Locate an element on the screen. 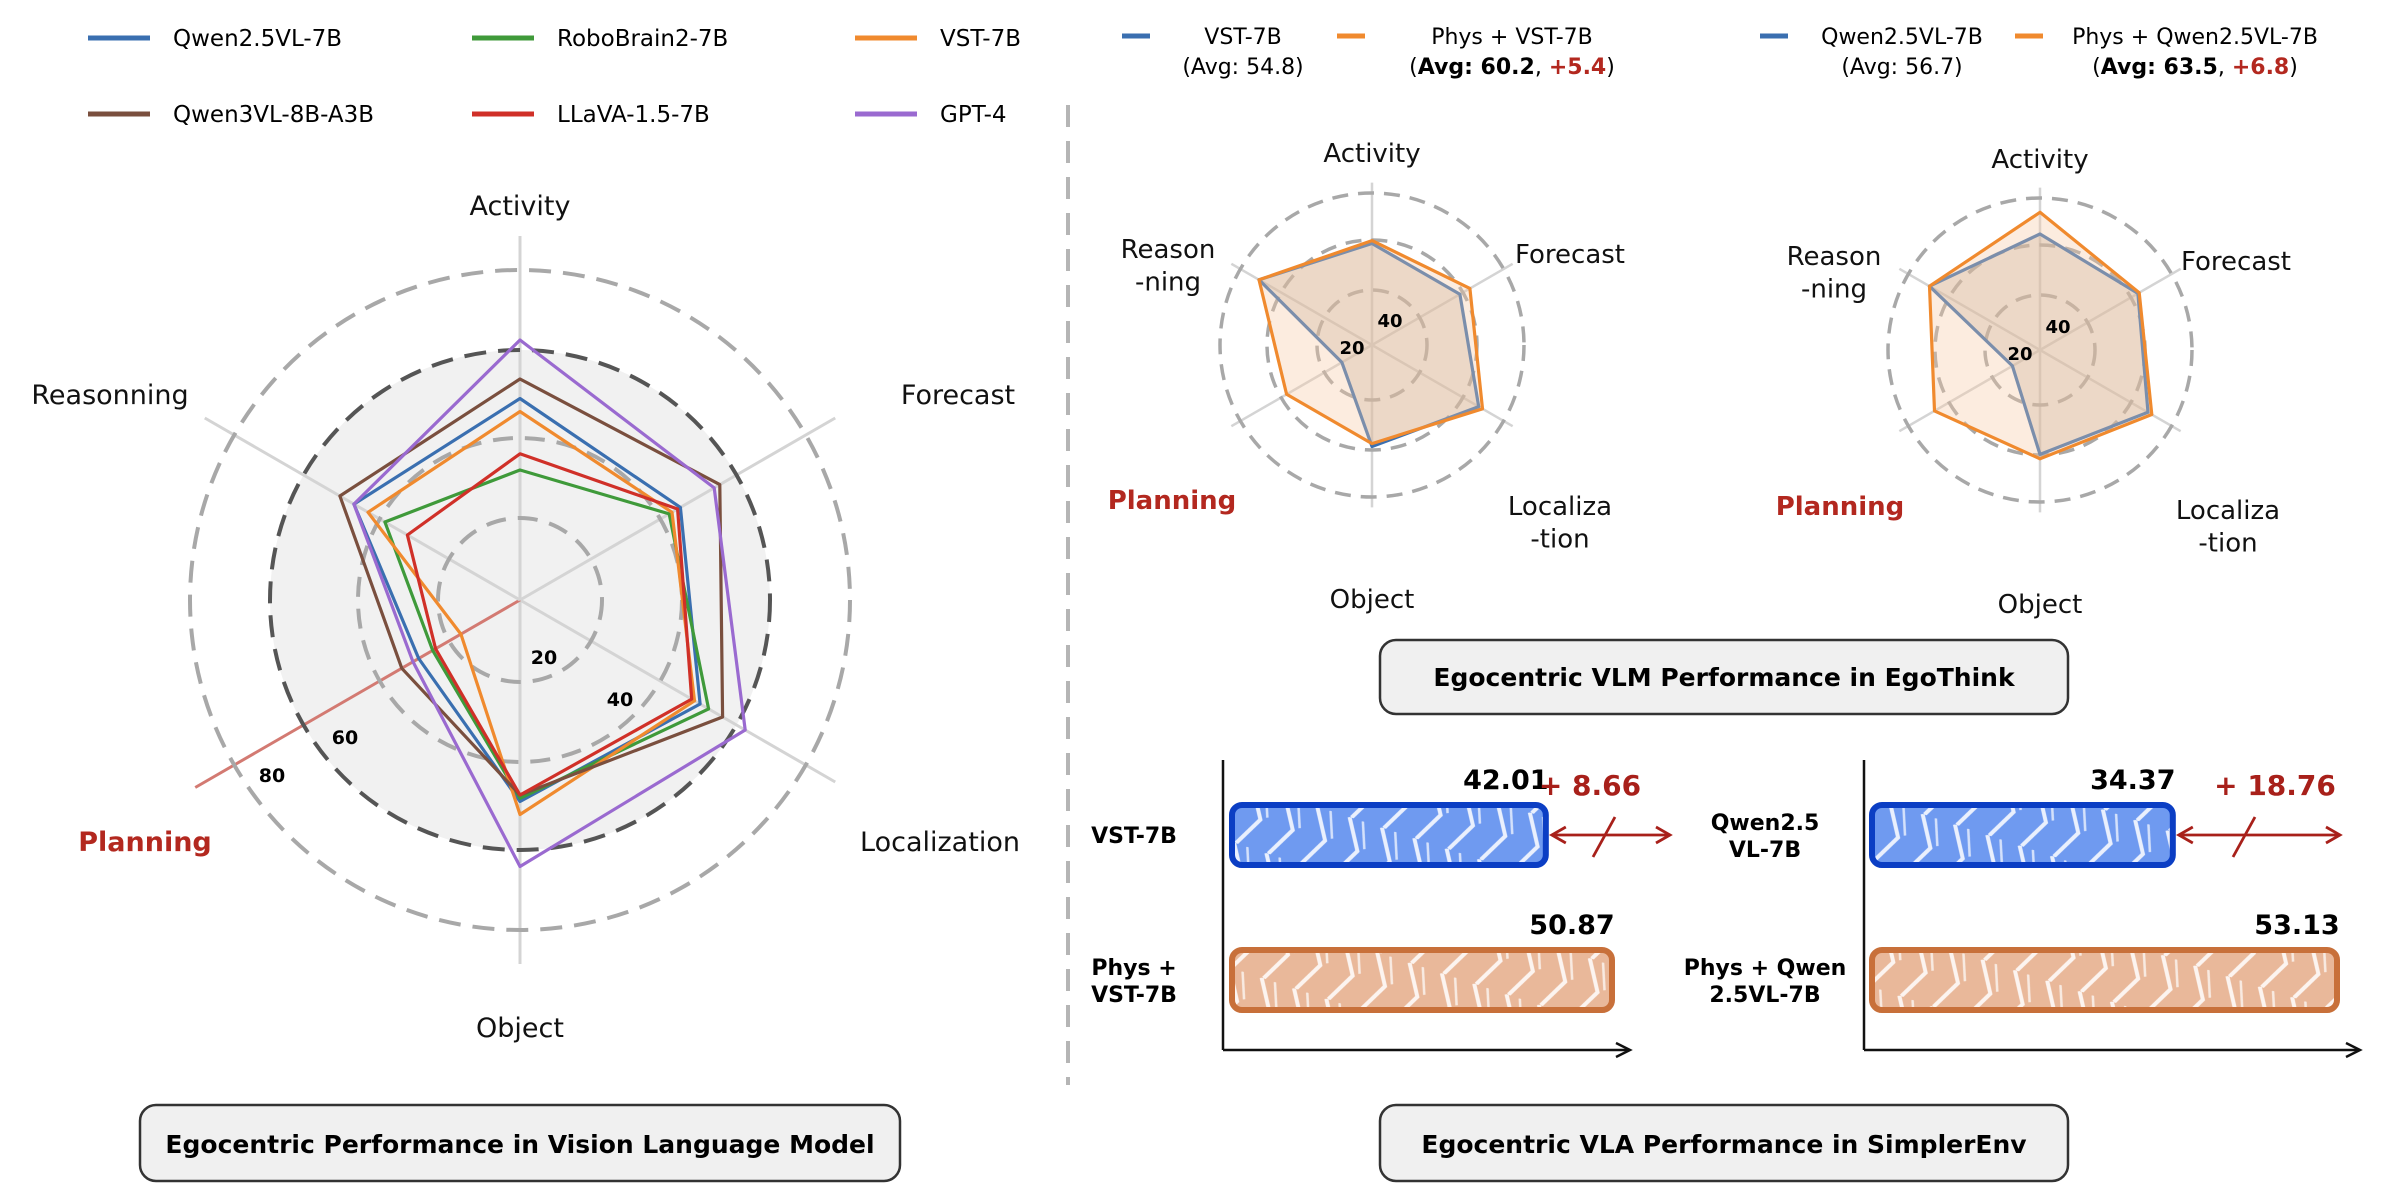  legend-avg-bold: Avg: 63.5 is located at coordinates (2159, 67).